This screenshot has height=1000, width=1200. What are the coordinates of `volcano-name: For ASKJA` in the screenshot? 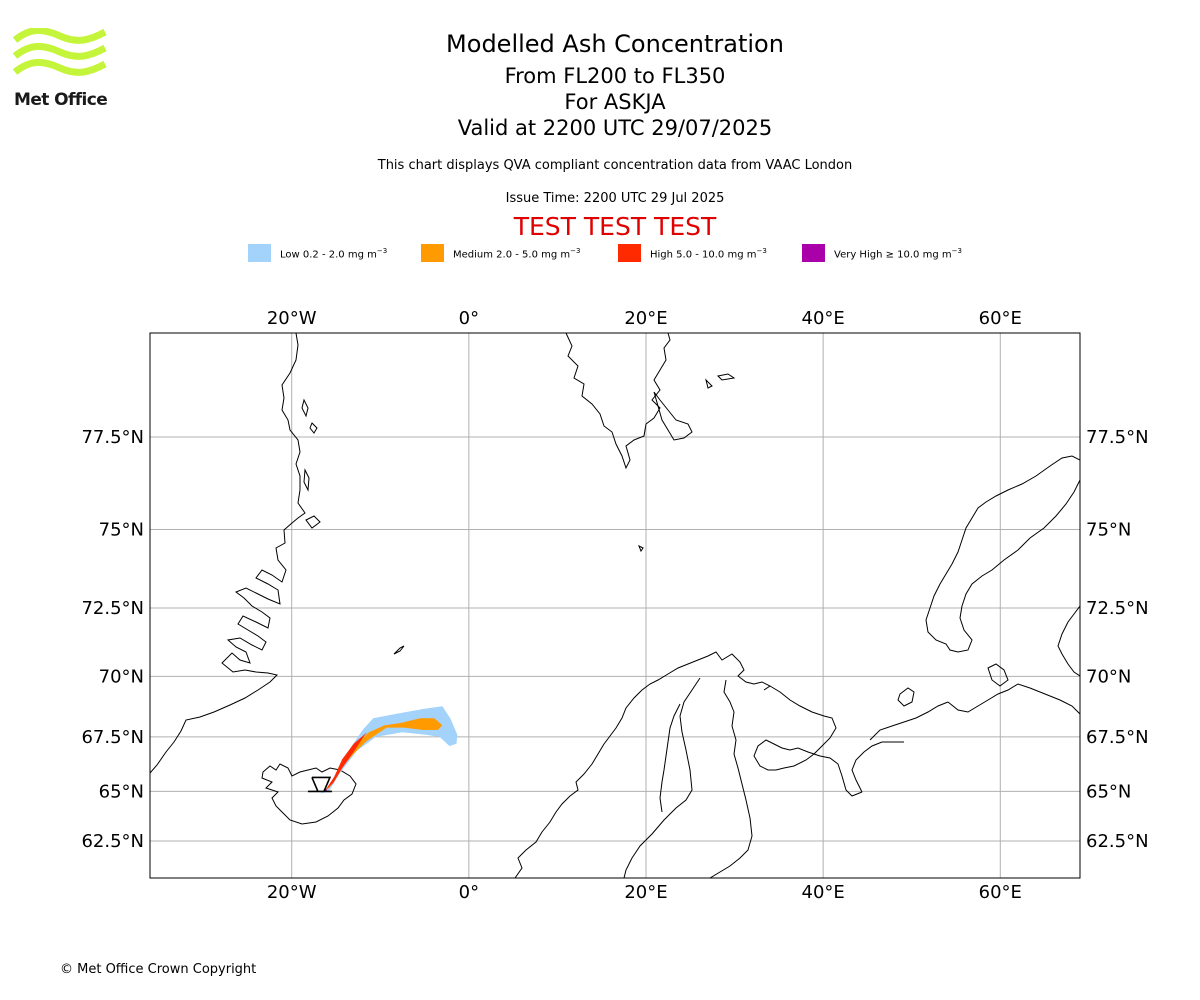 It's located at (615, 102).